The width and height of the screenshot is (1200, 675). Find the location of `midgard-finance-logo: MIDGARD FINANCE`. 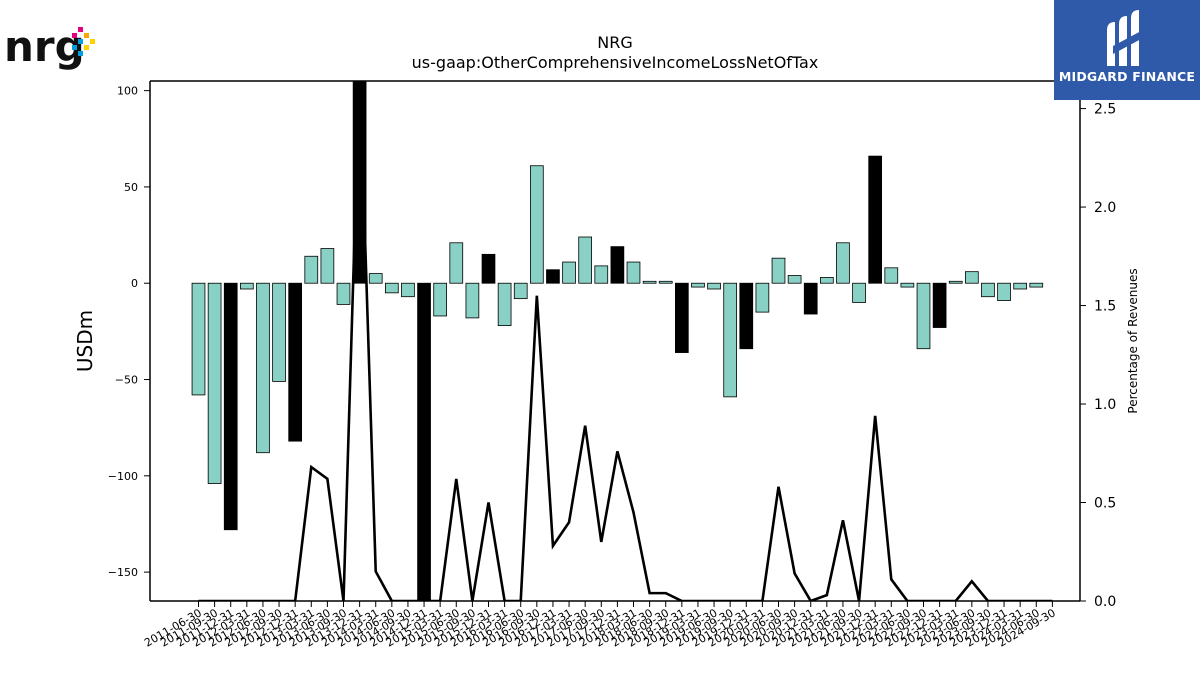

midgard-finance-logo: MIDGARD FINANCE is located at coordinates (1127, 50).